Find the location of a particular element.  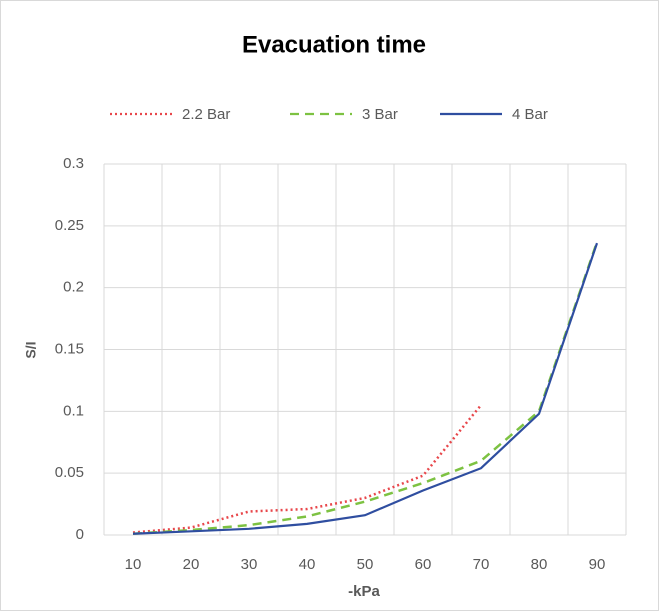

x-tick-label: 70 is located at coordinates (481, 564).